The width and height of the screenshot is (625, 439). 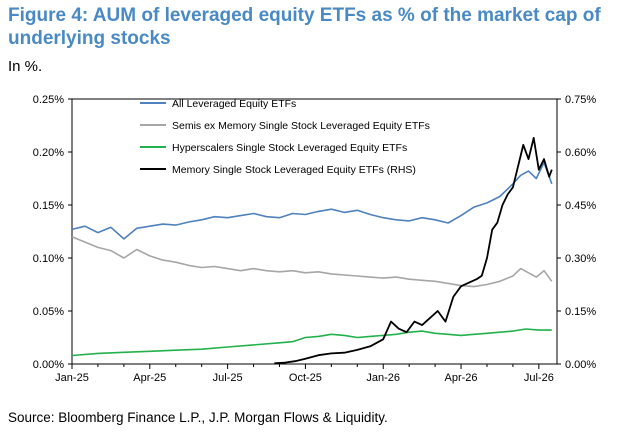 What do you see at coordinates (580, 206) in the screenshot?
I see `right-tick-label: 0.45%` at bounding box center [580, 206].